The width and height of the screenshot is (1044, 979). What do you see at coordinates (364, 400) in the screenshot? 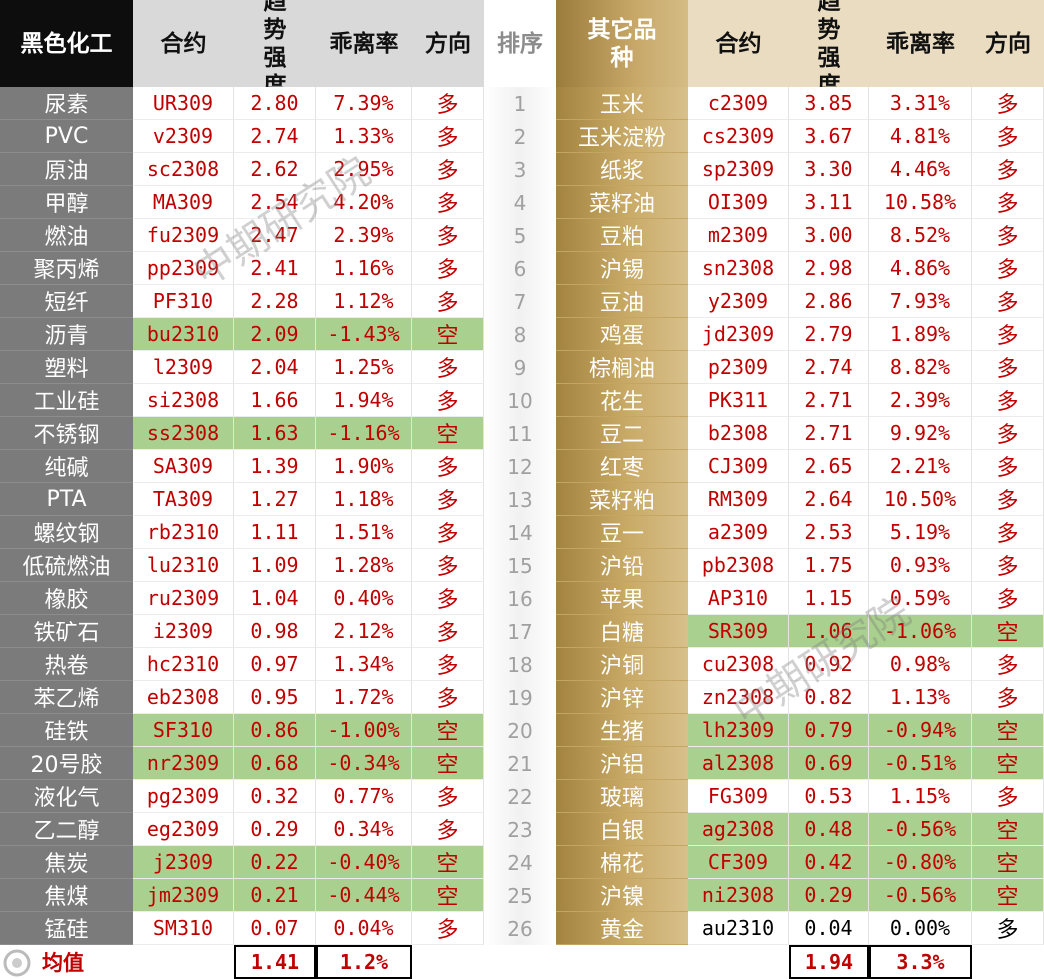
I see `left-deviation-cell: 1.94%` at bounding box center [364, 400].